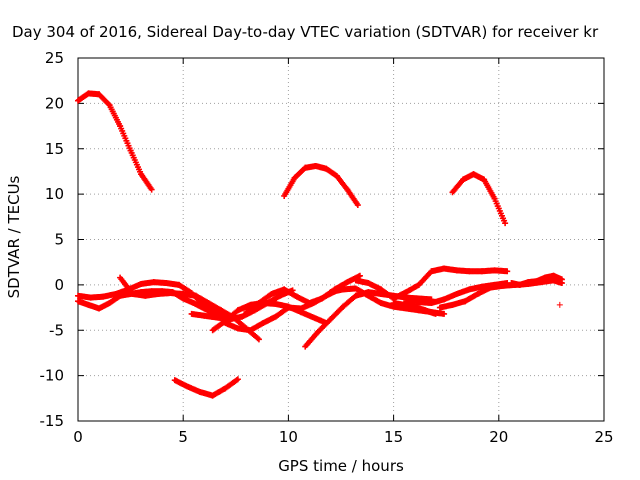  Describe the element at coordinates (59, 285) in the screenshot. I see `y-tick-label: 0` at that location.